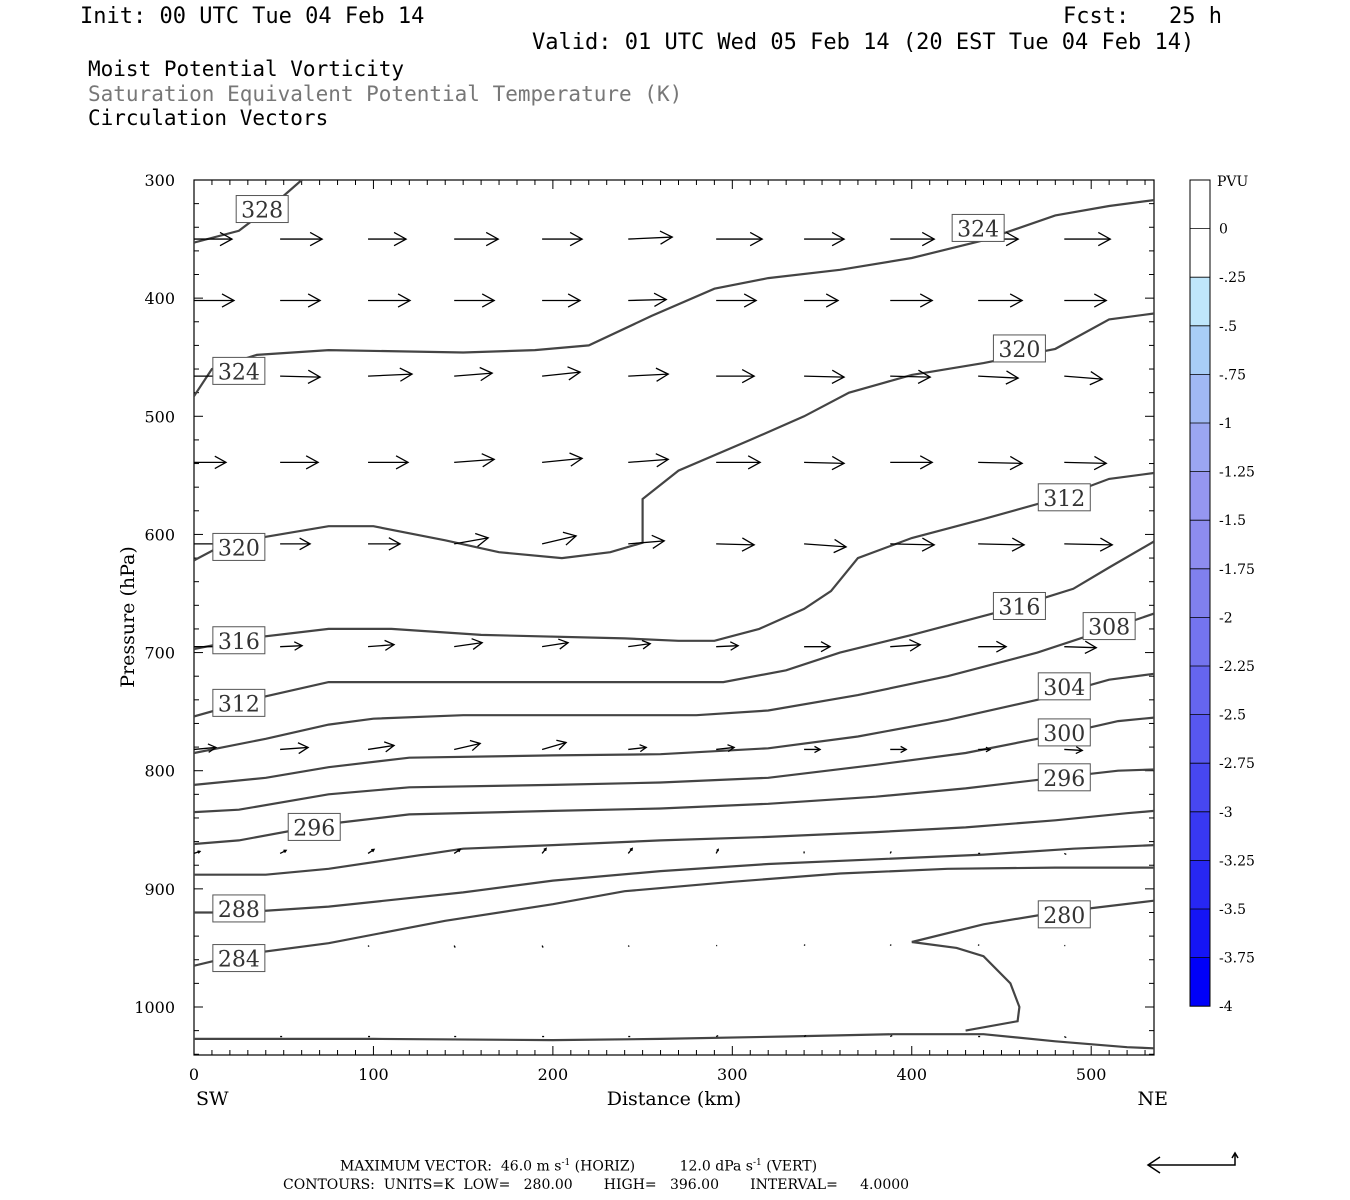  I want to click on contour-label: 304, so click(1064, 686).